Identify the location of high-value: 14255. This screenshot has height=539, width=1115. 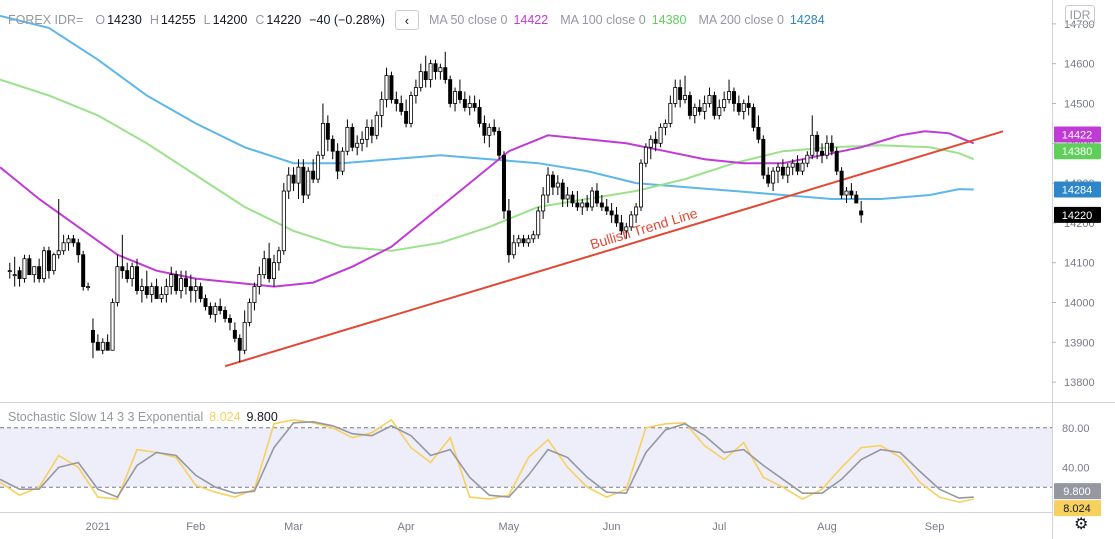
(178, 20).